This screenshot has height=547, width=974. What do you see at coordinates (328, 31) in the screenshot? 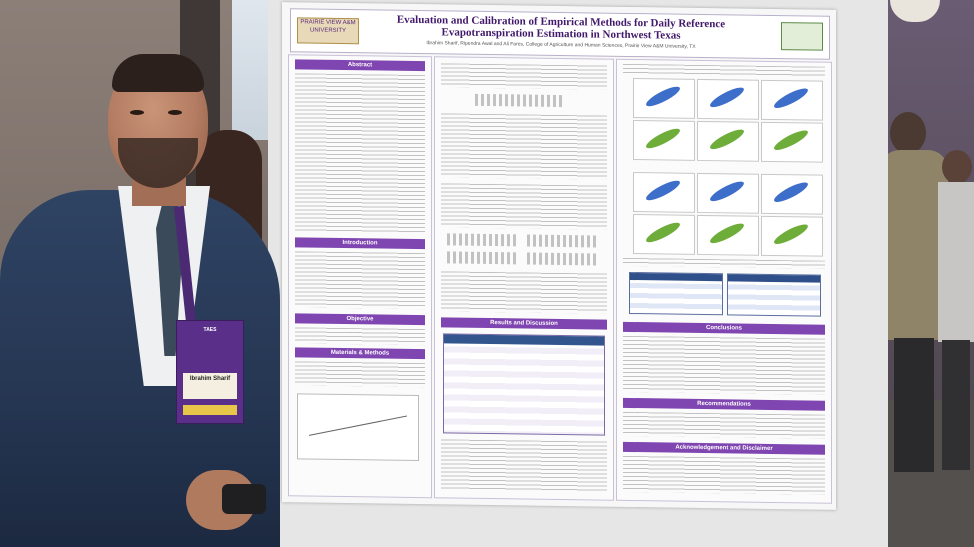
I see `university-logo: PRAIRIE VIEW A&M UNIVERSITY` at bounding box center [328, 31].